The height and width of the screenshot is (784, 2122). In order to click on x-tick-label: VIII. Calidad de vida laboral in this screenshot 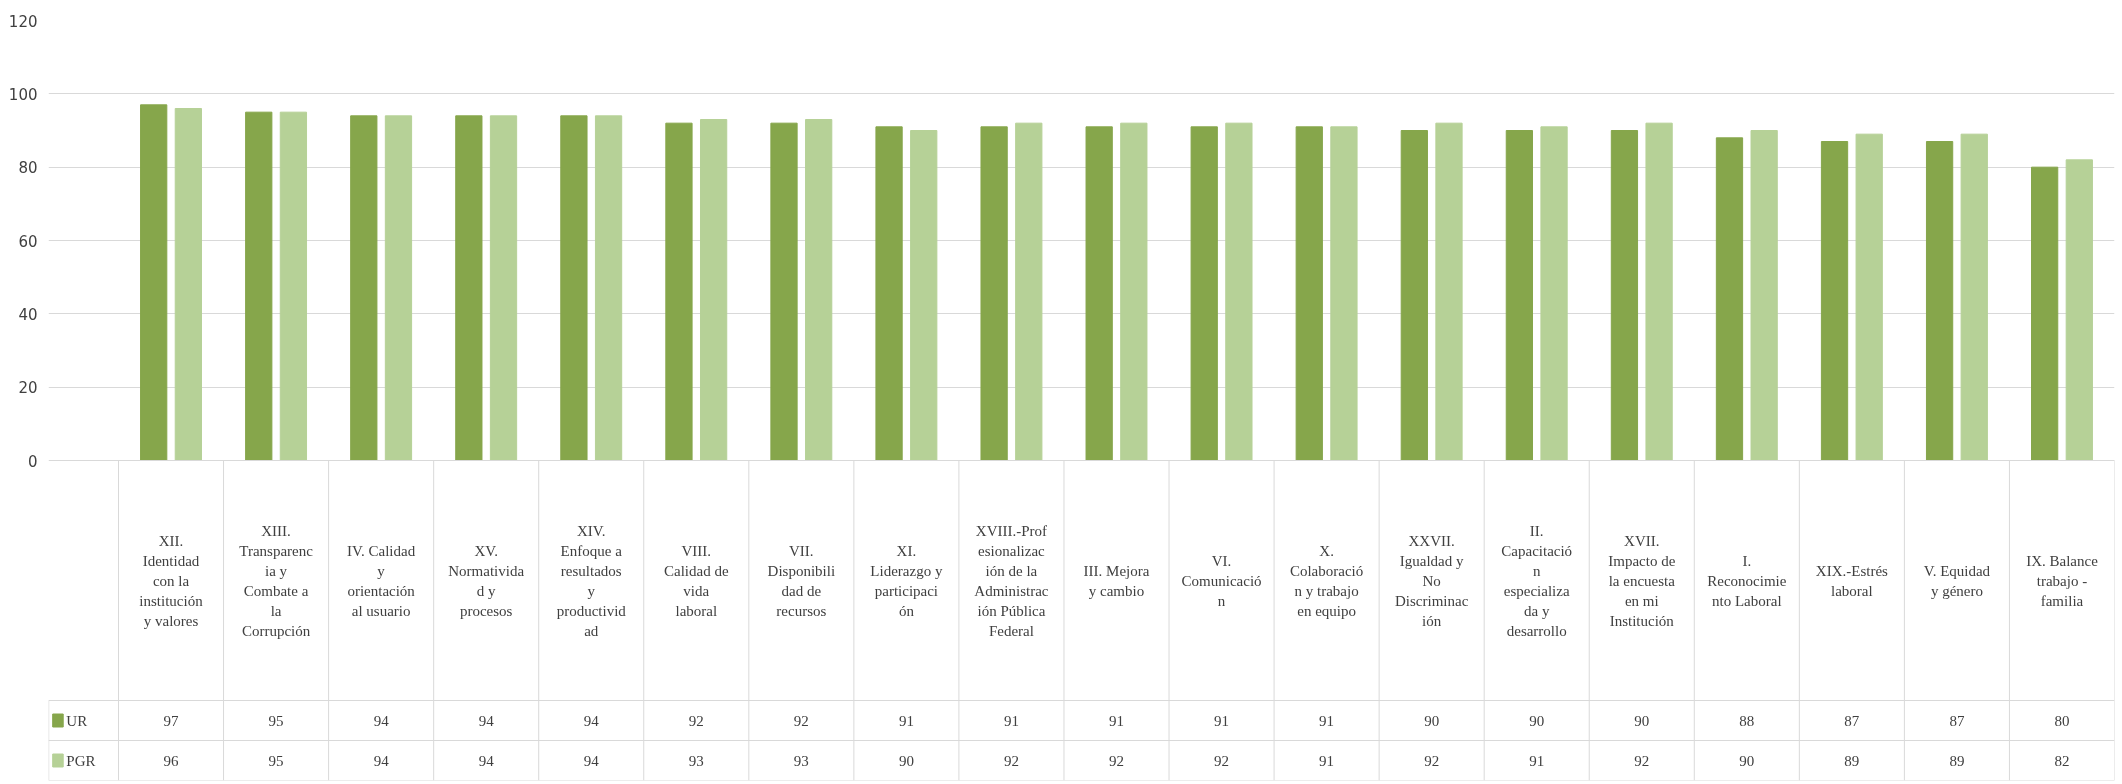, I will do `click(696, 580)`.